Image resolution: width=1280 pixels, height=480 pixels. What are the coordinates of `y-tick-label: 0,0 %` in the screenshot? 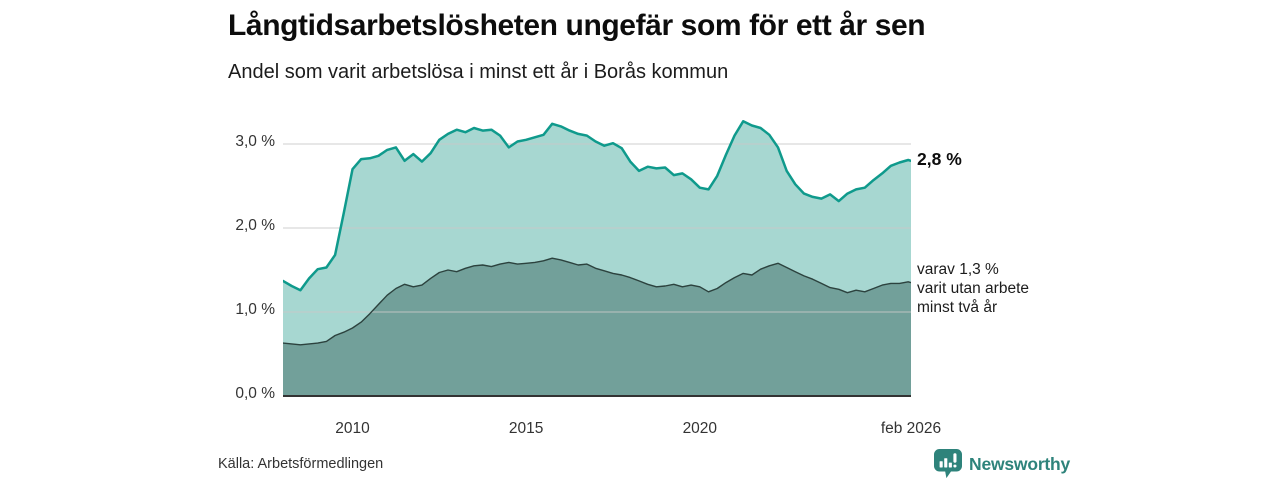 It's located at (255, 393).